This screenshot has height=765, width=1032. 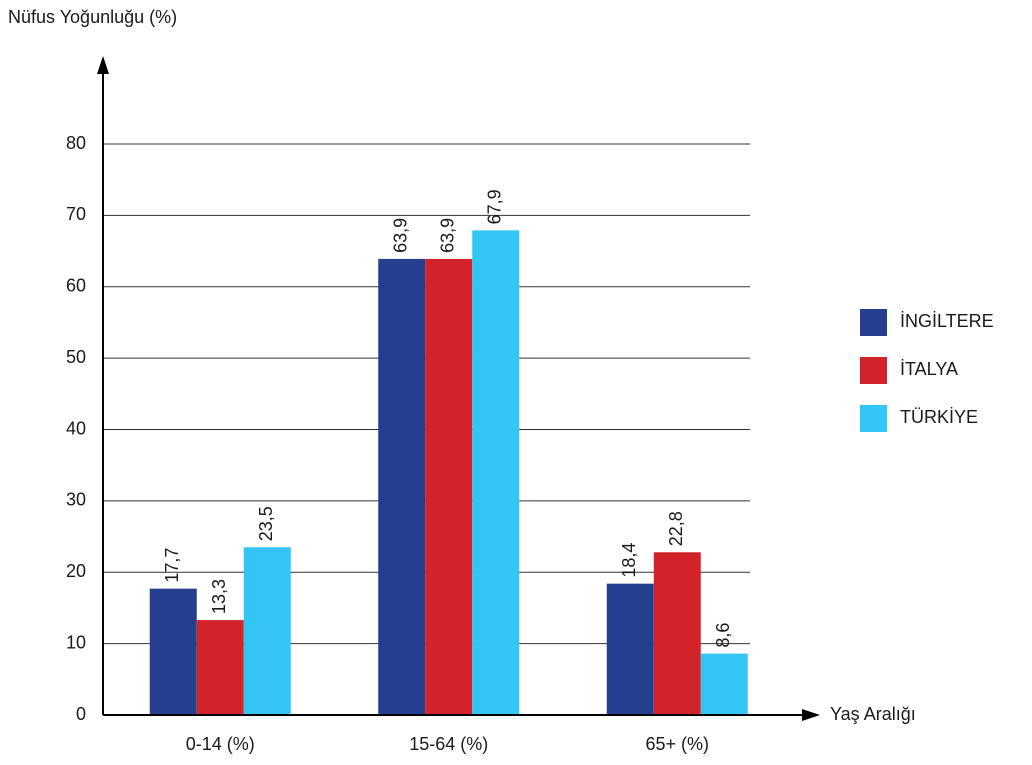 I want to click on x-axis-arrow, so click(x=811, y=715).